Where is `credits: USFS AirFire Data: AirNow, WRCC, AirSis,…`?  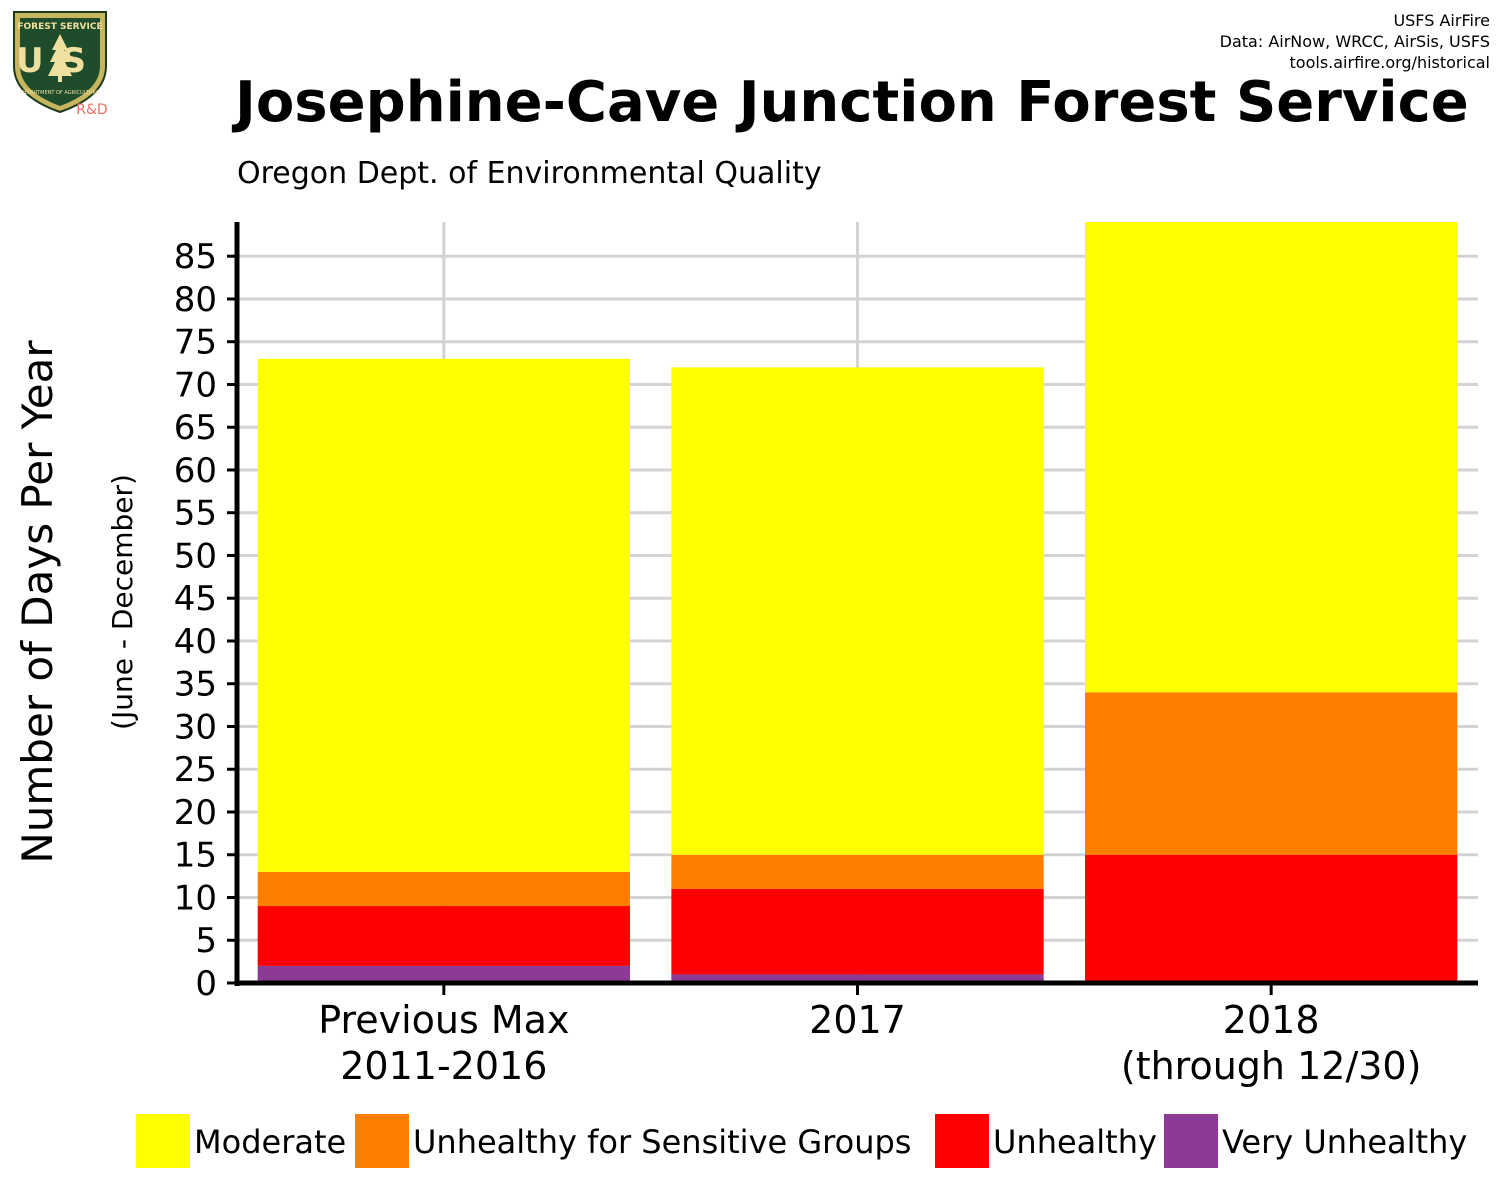
credits: USFS AirFire Data: AirNow, WRCC, AirSis,… is located at coordinates (1355, 41).